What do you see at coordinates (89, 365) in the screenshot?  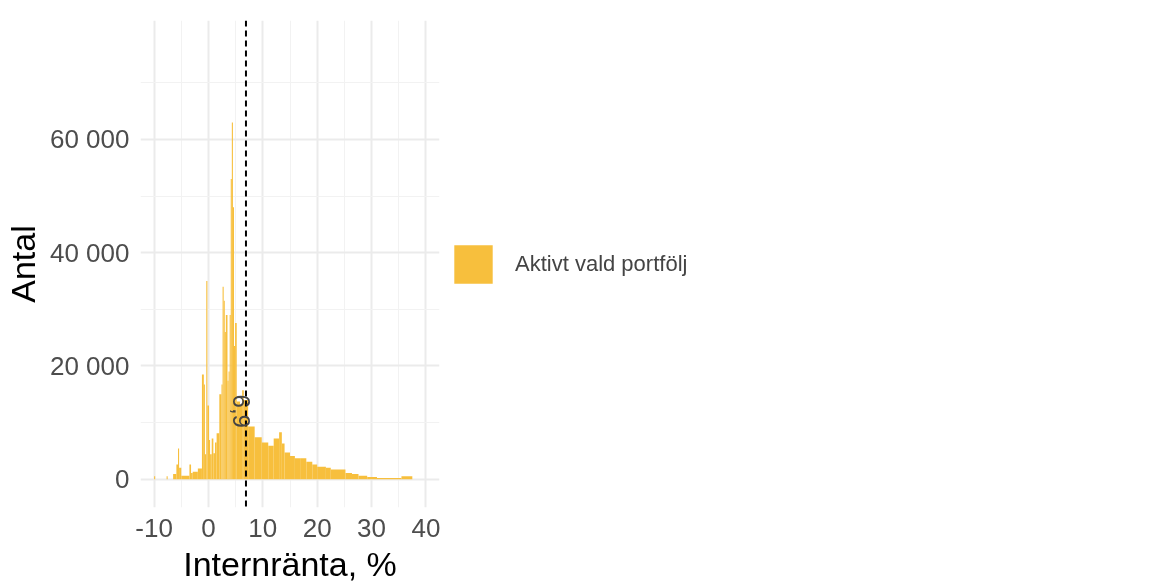 I see `y-tick-label: 20 000` at bounding box center [89, 365].